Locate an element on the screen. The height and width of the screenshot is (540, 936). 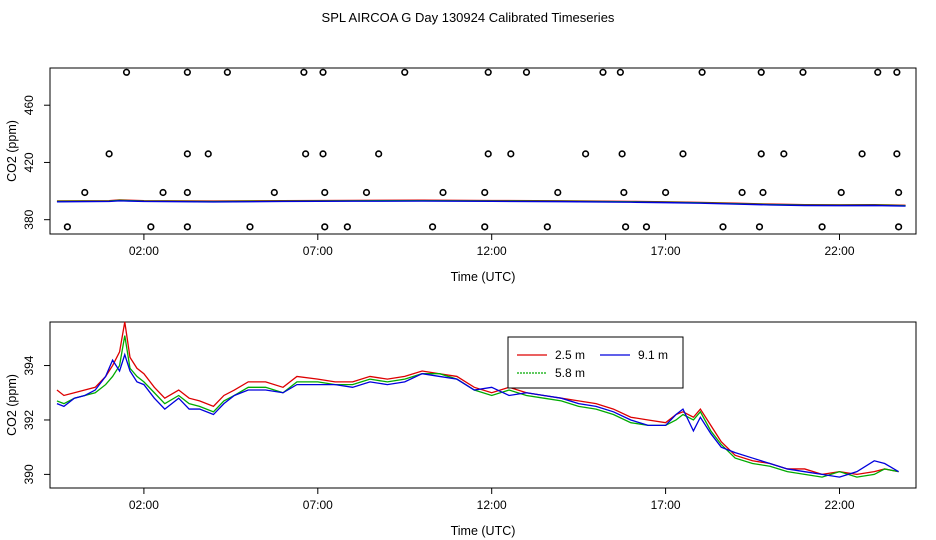
bottom-x-tick-label: 12:00 is located at coordinates (492, 505).